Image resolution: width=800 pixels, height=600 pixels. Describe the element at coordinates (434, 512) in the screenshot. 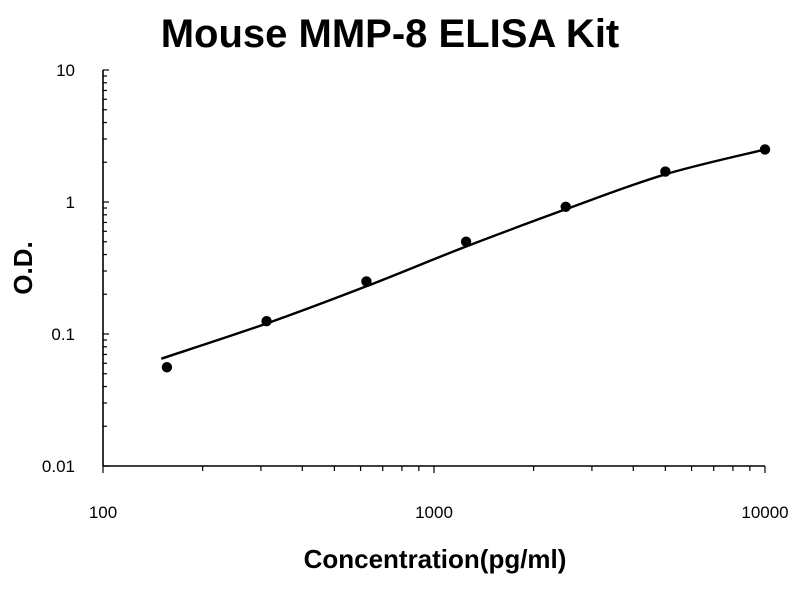

I see `x-tick-label: 1000` at that location.